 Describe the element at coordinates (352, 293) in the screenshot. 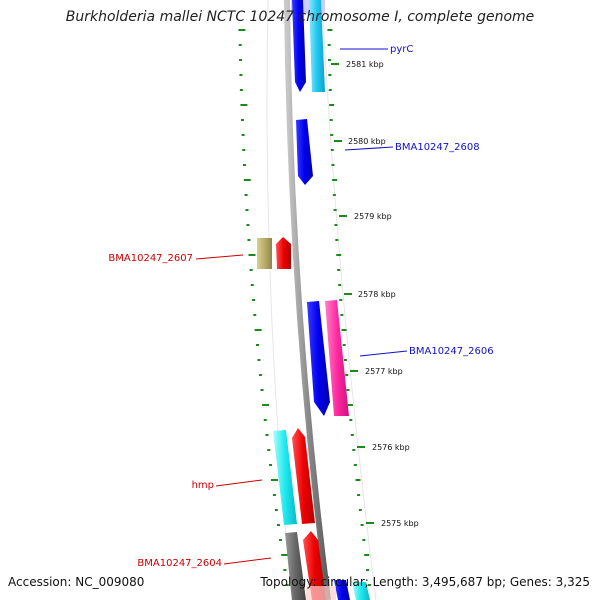

I see `major-ticks` at that location.